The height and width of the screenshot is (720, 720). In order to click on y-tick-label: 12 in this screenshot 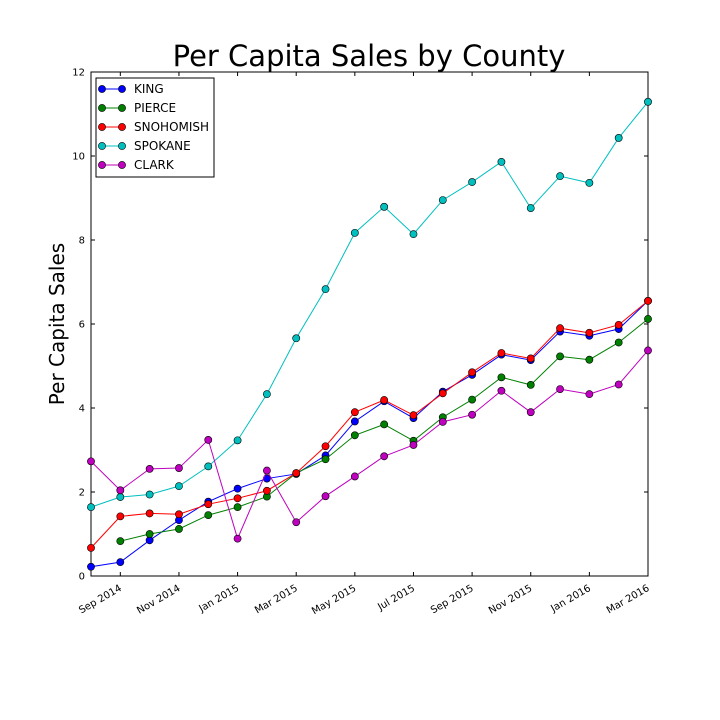, I will do `click(78, 73)`.